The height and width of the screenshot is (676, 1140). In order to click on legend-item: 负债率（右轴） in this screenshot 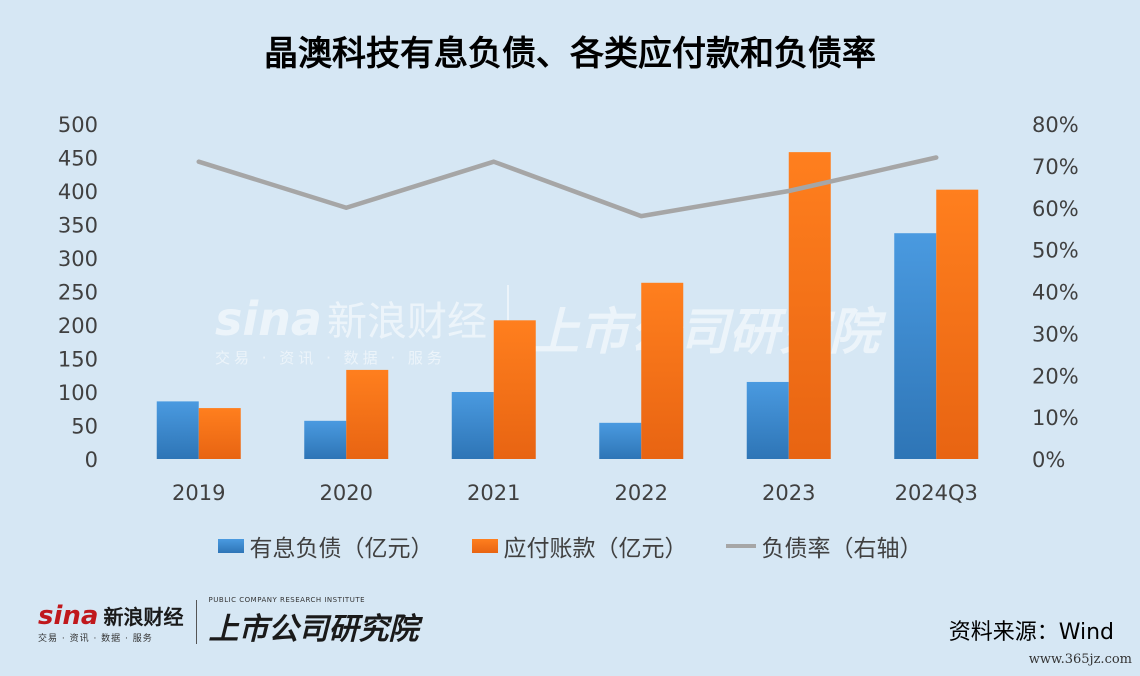, I will do `click(824, 546)`.